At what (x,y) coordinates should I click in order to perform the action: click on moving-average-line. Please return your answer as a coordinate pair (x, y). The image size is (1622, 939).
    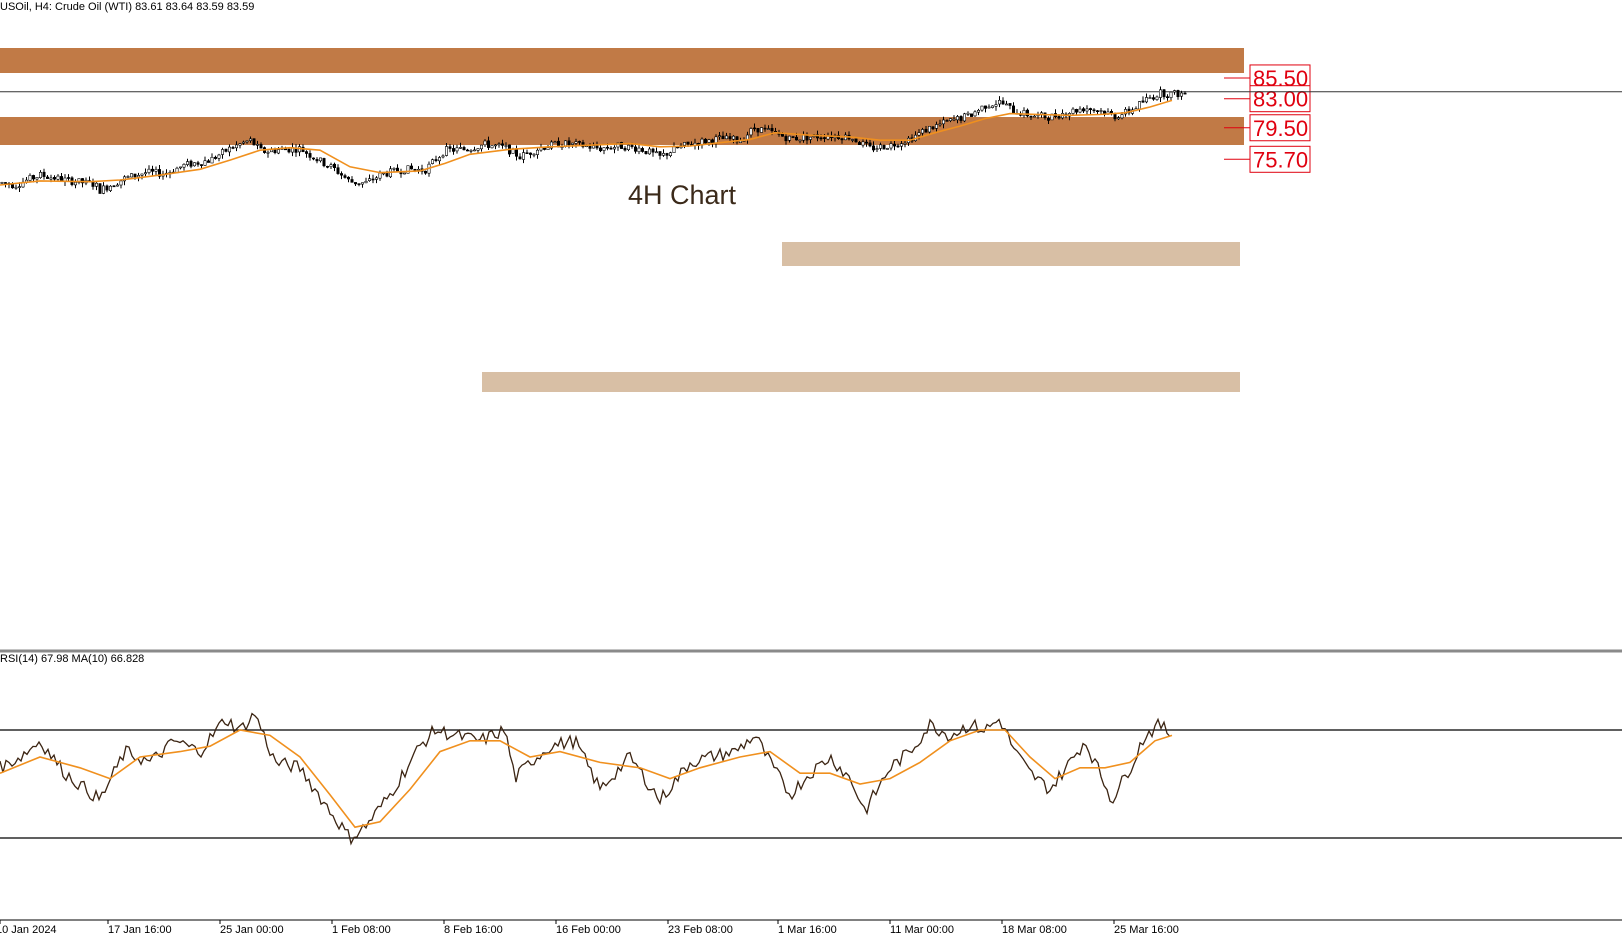
    Looking at the image, I should click on (586, 142).